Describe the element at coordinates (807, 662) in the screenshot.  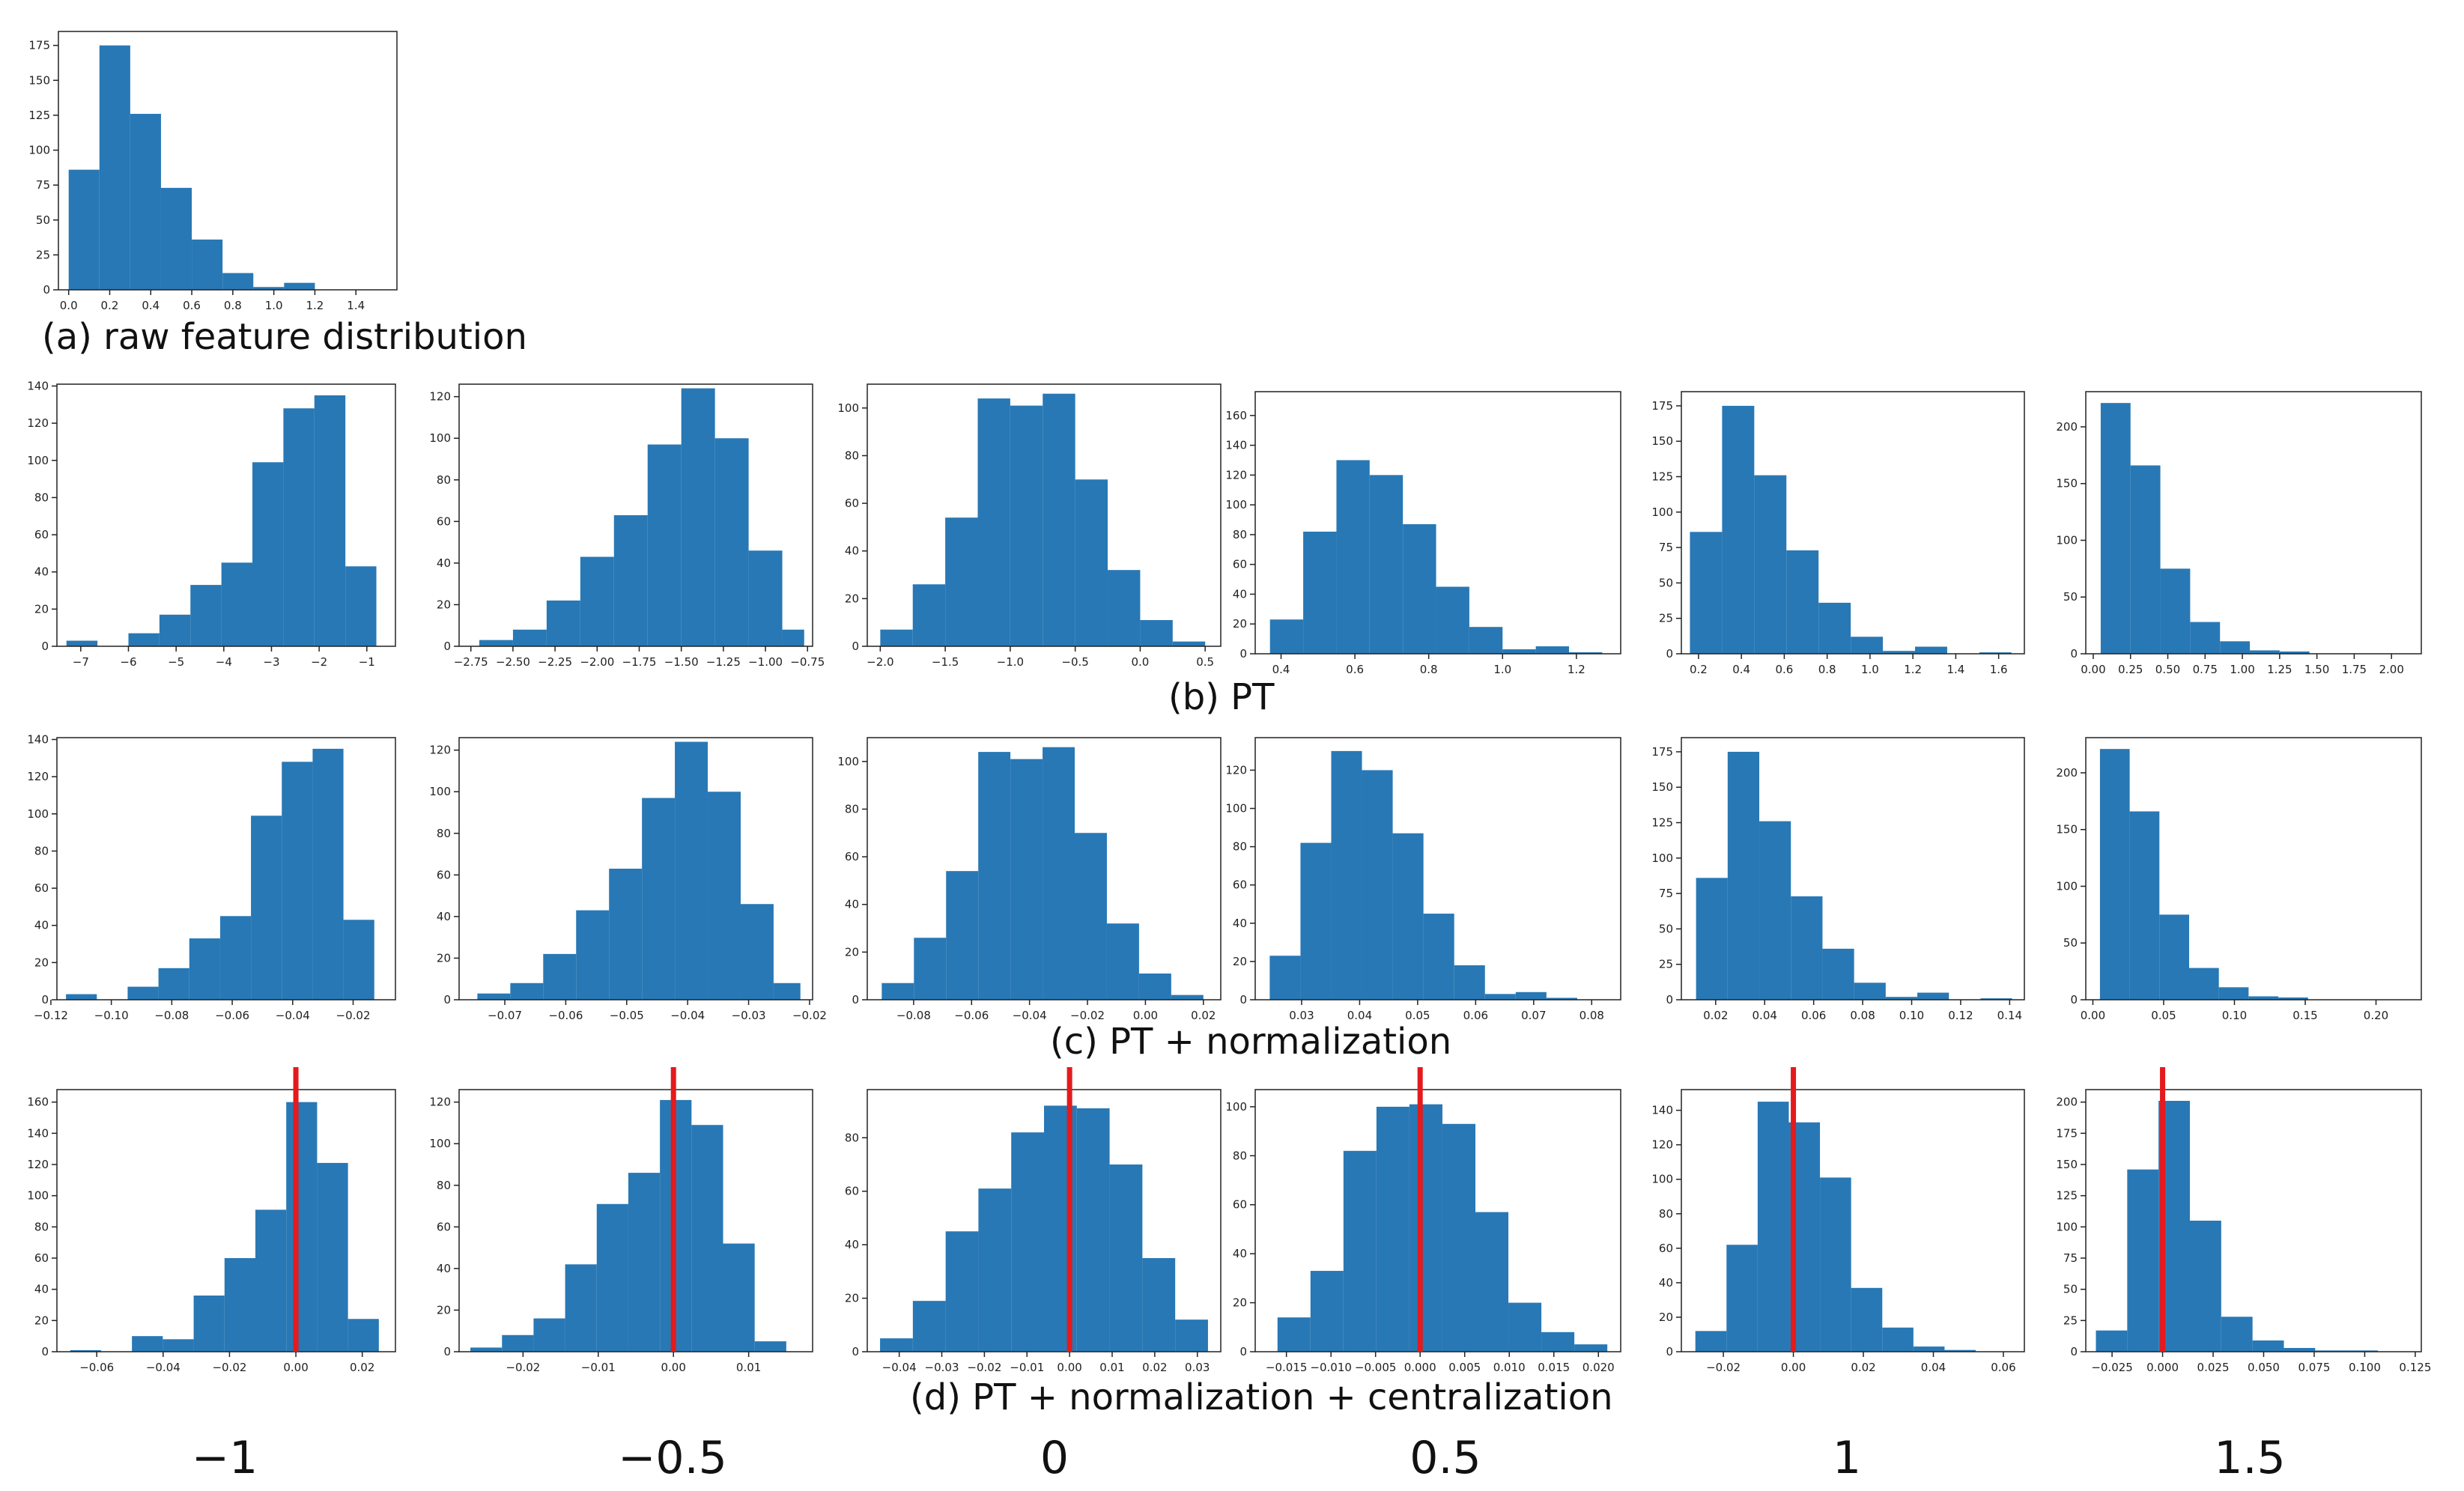
I see `x-tick-label: −0.75` at that location.